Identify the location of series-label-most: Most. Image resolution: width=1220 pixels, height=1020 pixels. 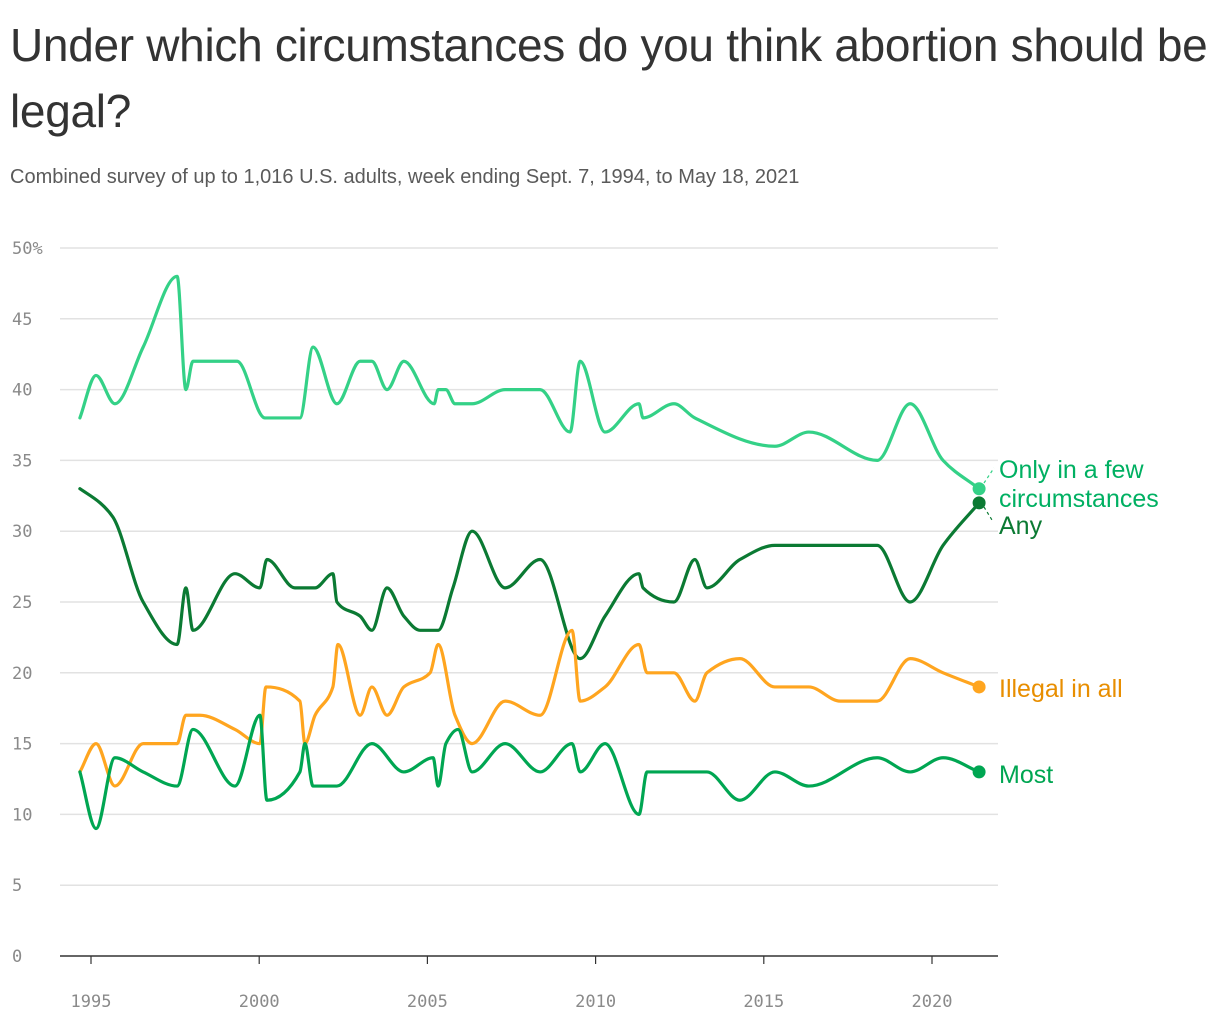
(1026, 775).